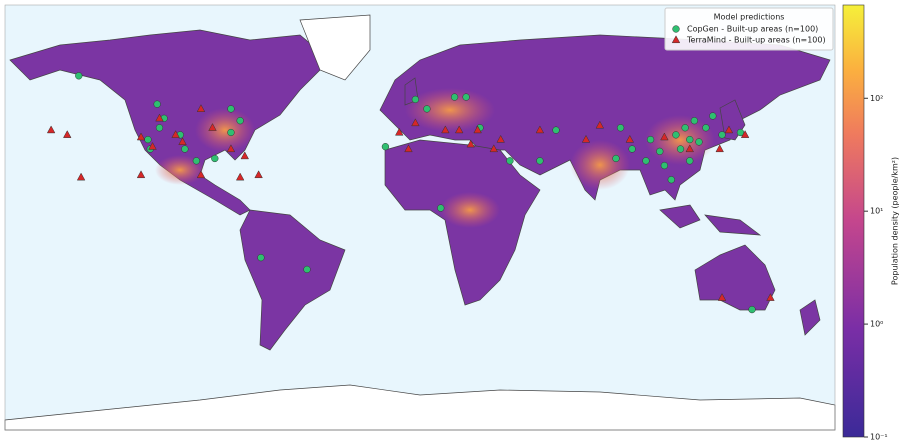 The image size is (905, 446). What do you see at coordinates (752, 29) in the screenshot?
I see `legend-label: CopGen - Built-up areas (n=100)` at bounding box center [752, 29].